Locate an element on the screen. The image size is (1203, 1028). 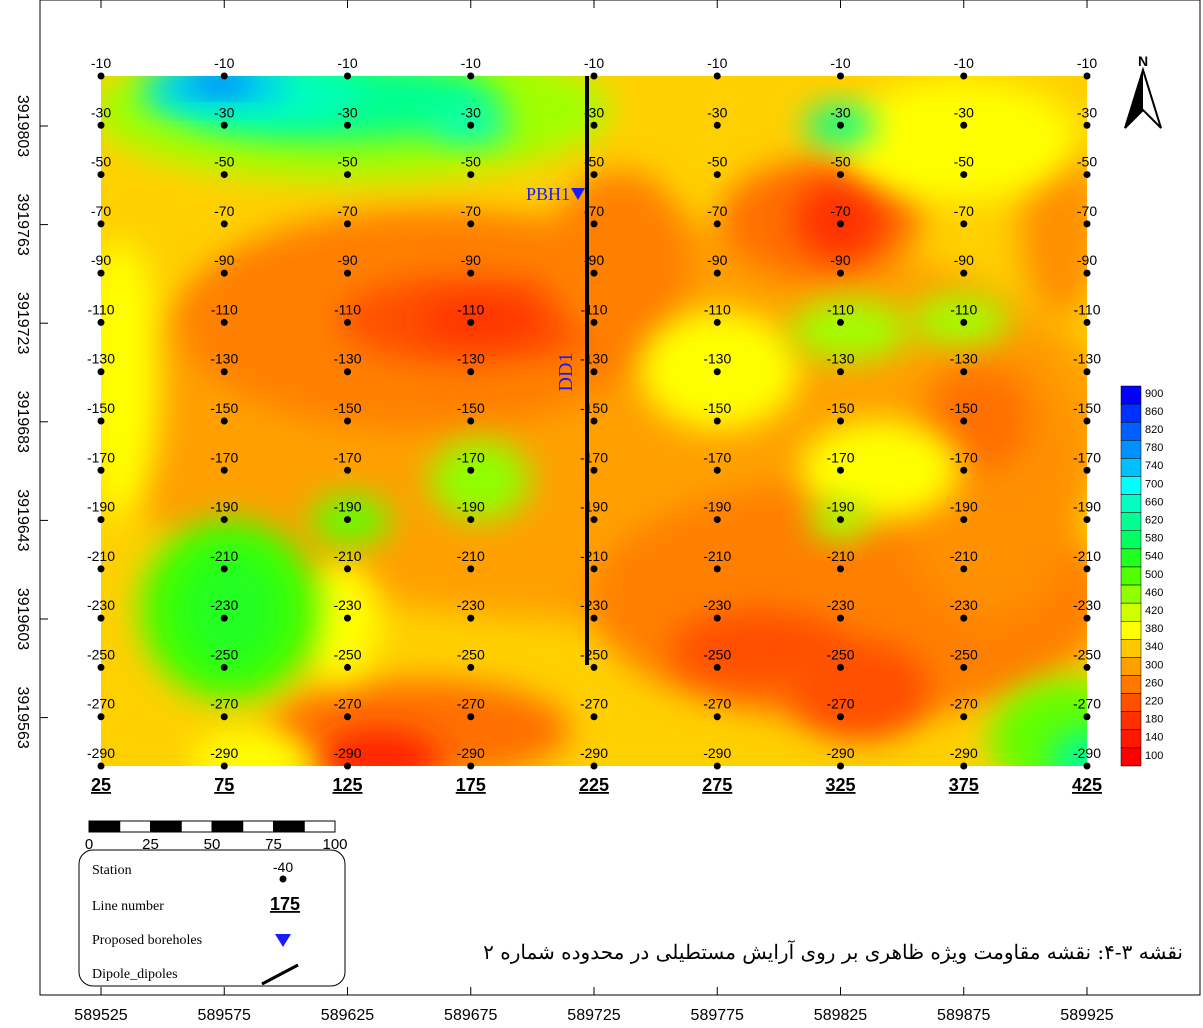
colorbar-label: 100 is located at coordinates (1154, 756).